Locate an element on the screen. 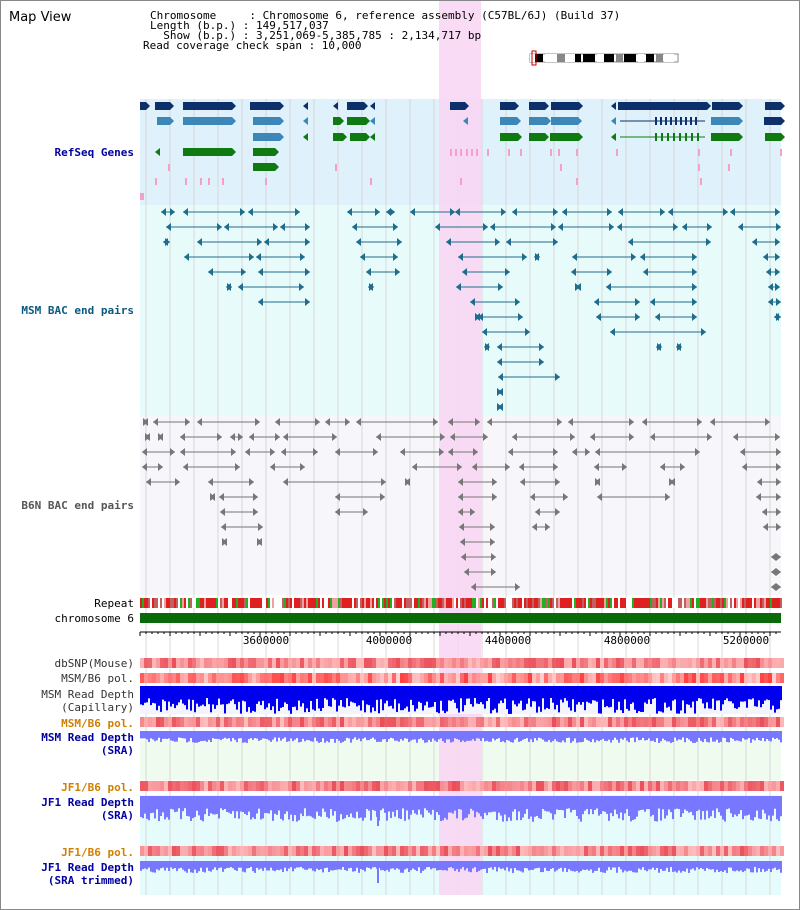 Image resolution: width=800 pixels, height=910 pixels. gene-feature is located at coordinates (163, 121).